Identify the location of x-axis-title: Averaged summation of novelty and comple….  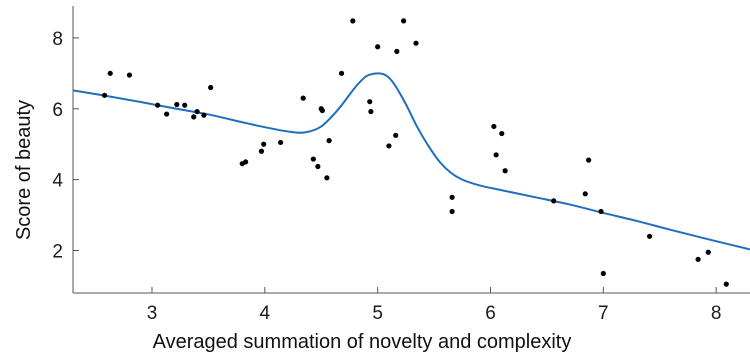
(362, 342).